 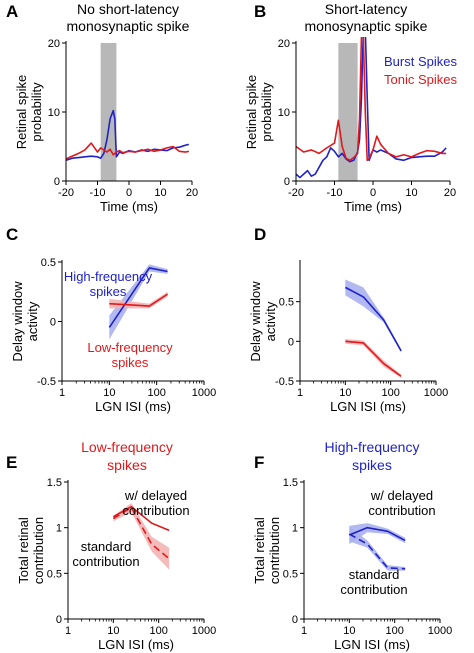 I want to click on y-axis-label-line: probability, so click(x=266, y=112).